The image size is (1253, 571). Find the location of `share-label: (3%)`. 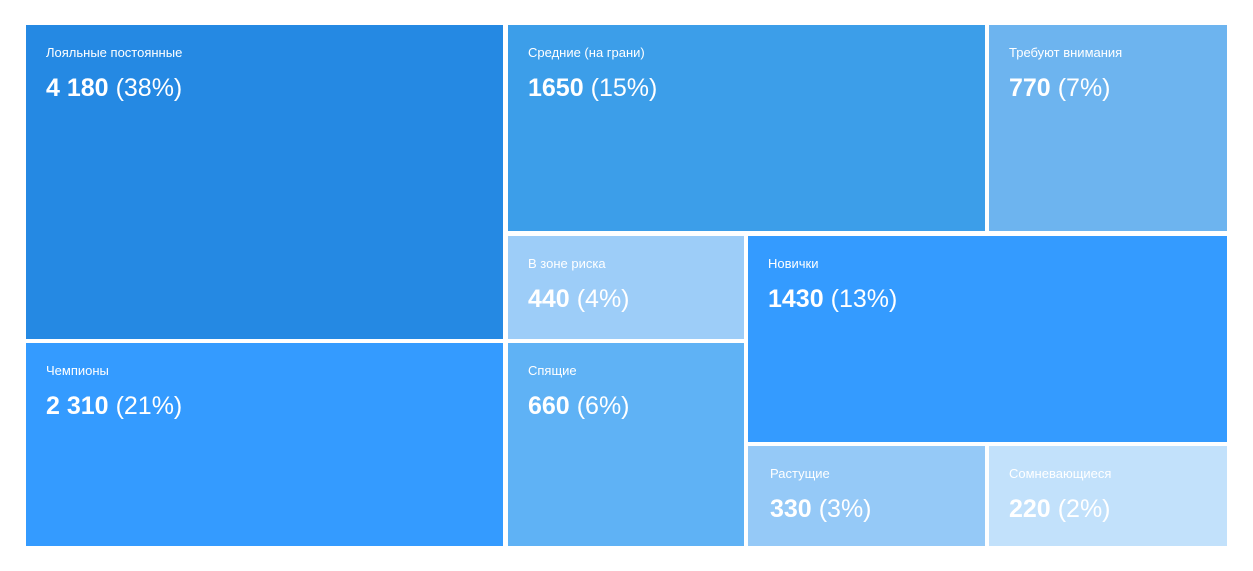

share-label: (3%) is located at coordinates (845, 509).